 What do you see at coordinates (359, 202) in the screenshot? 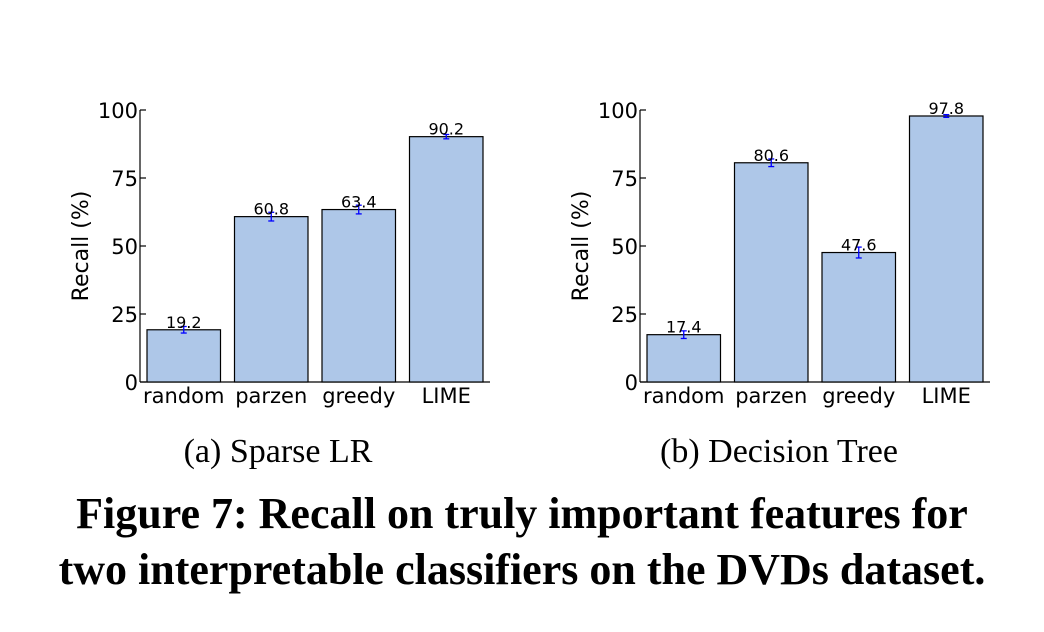
I see `data-label: 63.4` at bounding box center [359, 202].